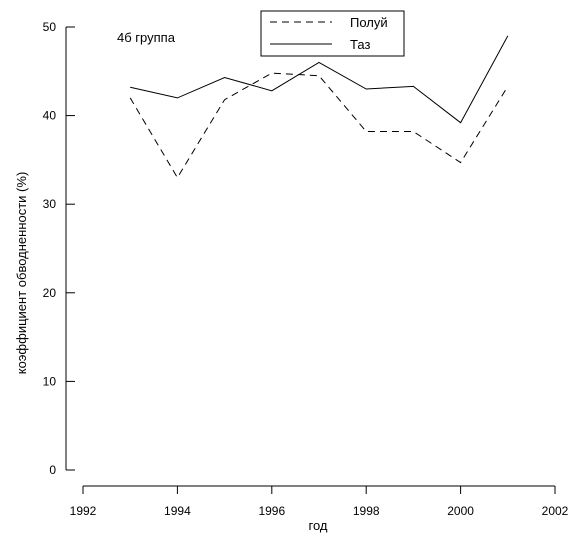 The image size is (586, 538). Describe the element at coordinates (366, 511) in the screenshot. I see `x-tick-label: 1998` at that location.